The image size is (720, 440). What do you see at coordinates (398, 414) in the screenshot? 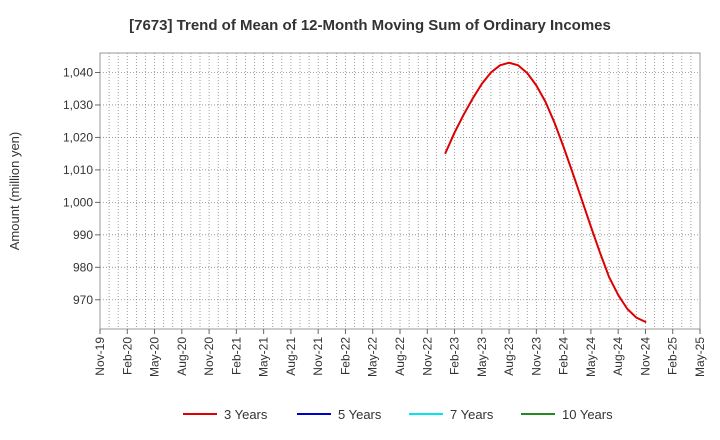
I see `legend: 3 Years 5 Years 7 Years 10 Years` at bounding box center [398, 414].